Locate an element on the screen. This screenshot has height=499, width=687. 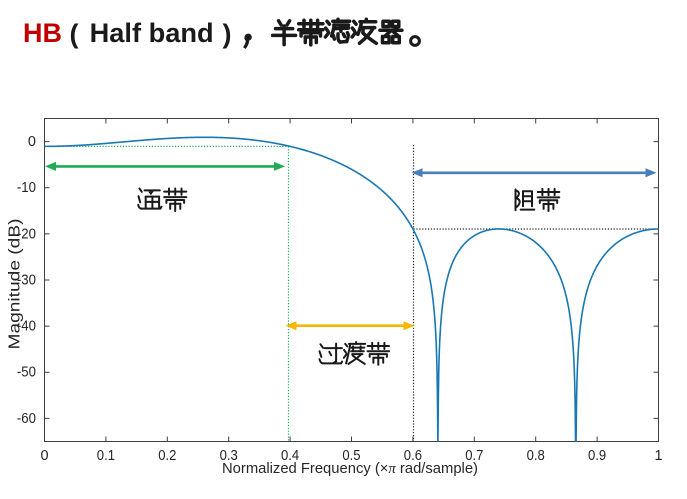
svg-text: 0.7 is located at coordinates (474, 456).